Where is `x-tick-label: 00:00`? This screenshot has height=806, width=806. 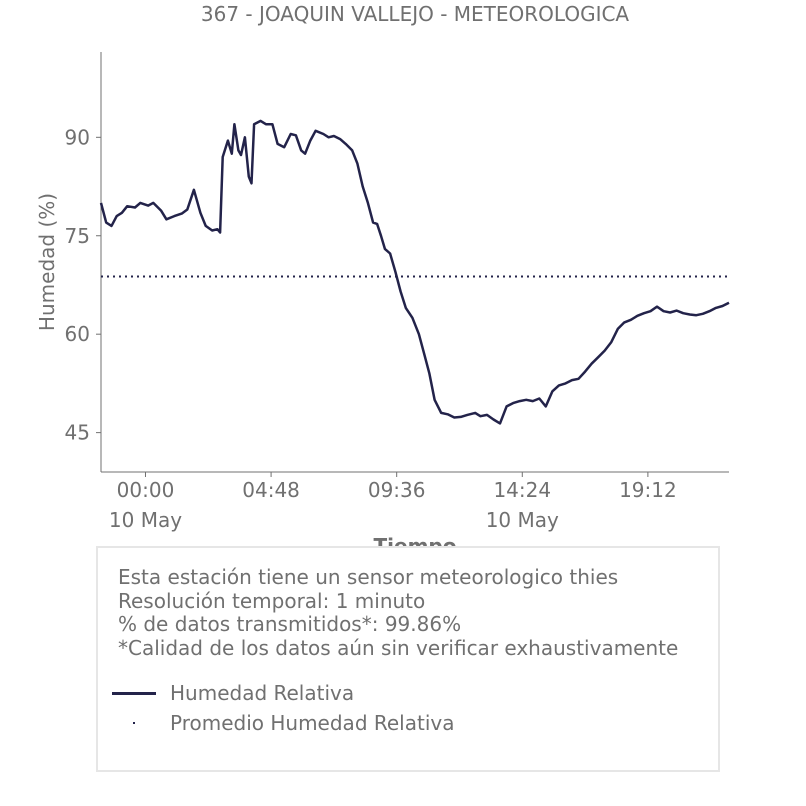
x-tick-label: 00:00 is located at coordinates (146, 490).